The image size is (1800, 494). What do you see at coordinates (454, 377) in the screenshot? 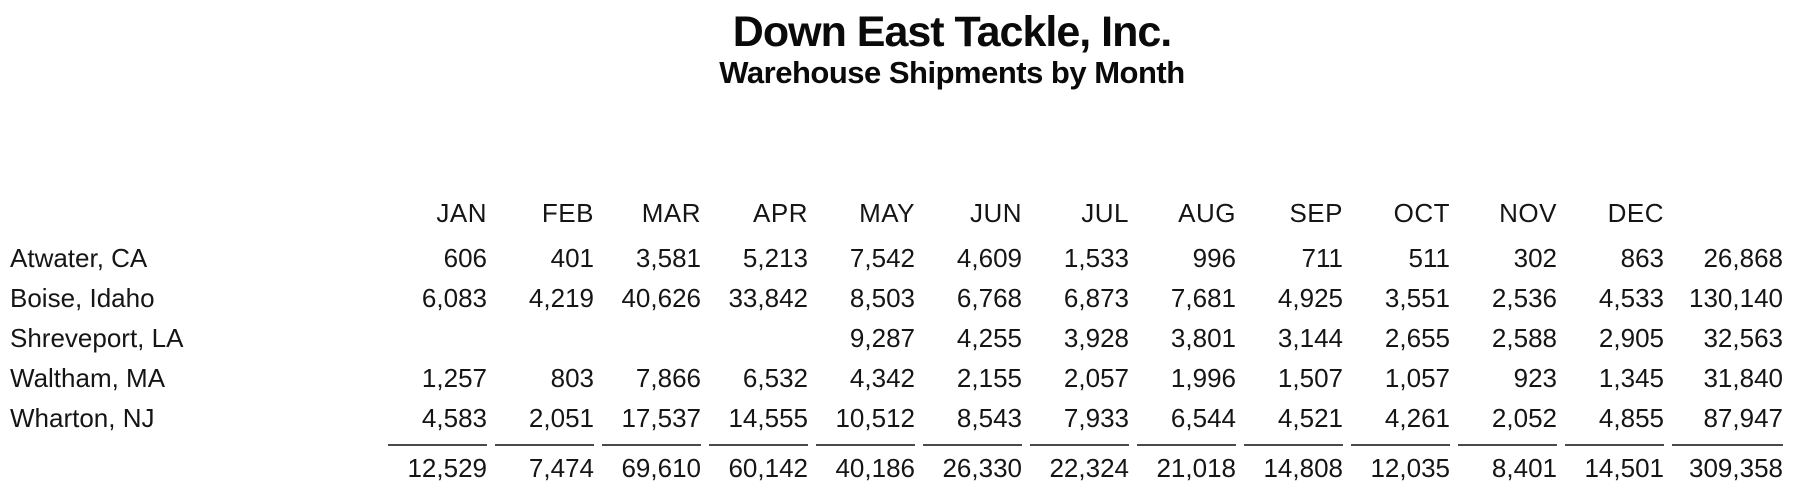
I see `shipment-value: 1,257` at bounding box center [454, 377].